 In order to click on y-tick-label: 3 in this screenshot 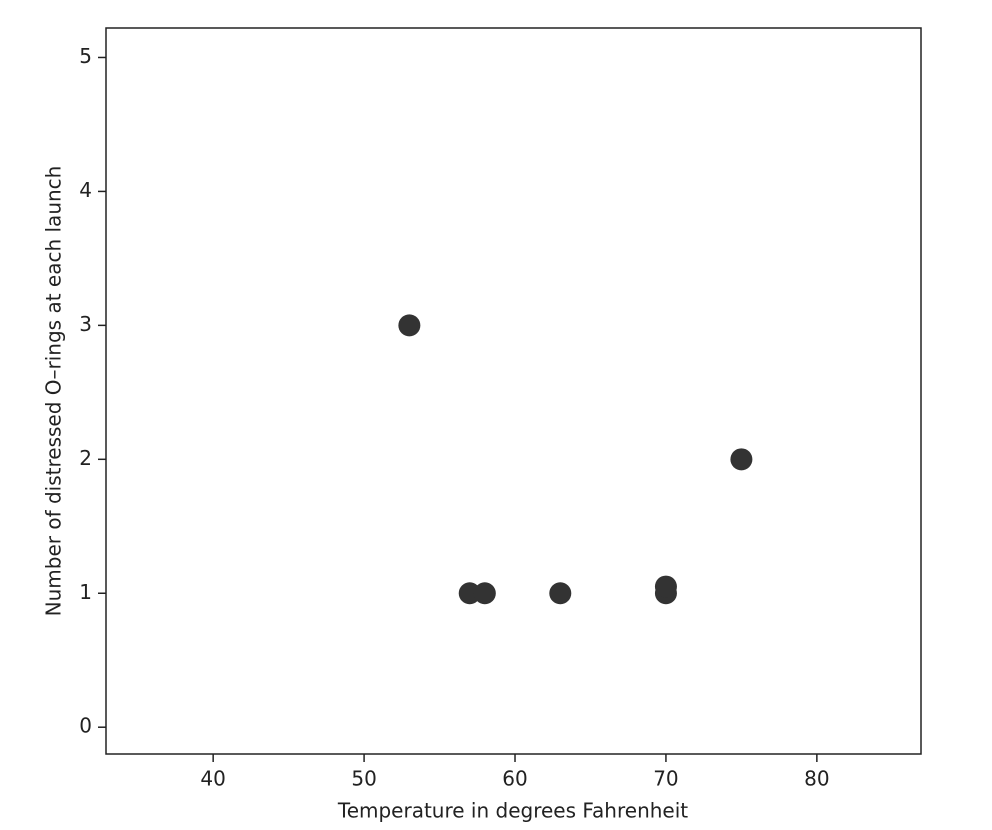, I will do `click(85, 324)`.